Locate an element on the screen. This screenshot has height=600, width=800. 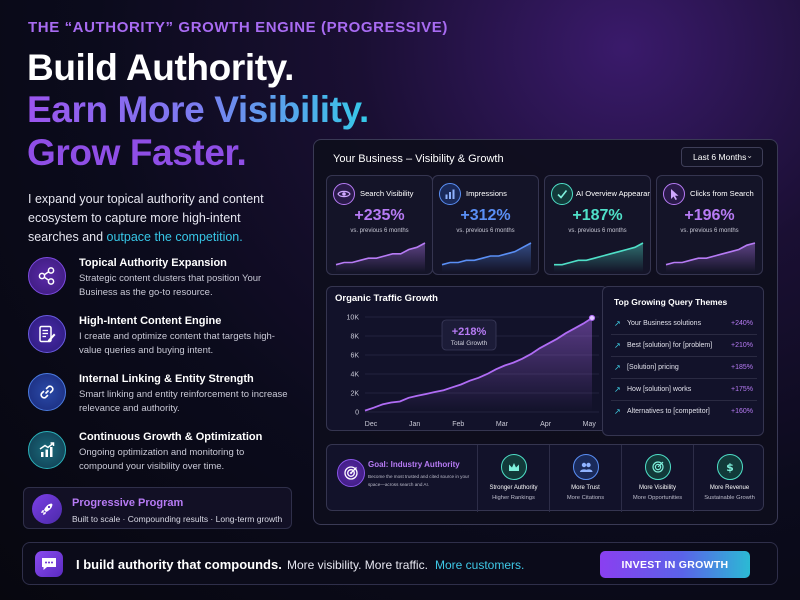
traffic-line is located at coordinates (478, 364).